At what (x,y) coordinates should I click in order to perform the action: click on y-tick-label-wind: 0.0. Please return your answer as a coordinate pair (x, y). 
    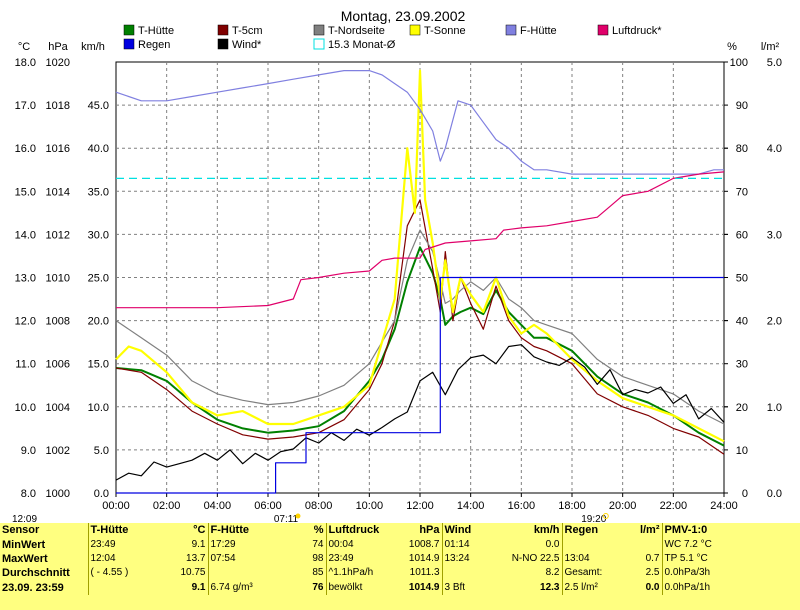
    Looking at the image, I should click on (101, 494).